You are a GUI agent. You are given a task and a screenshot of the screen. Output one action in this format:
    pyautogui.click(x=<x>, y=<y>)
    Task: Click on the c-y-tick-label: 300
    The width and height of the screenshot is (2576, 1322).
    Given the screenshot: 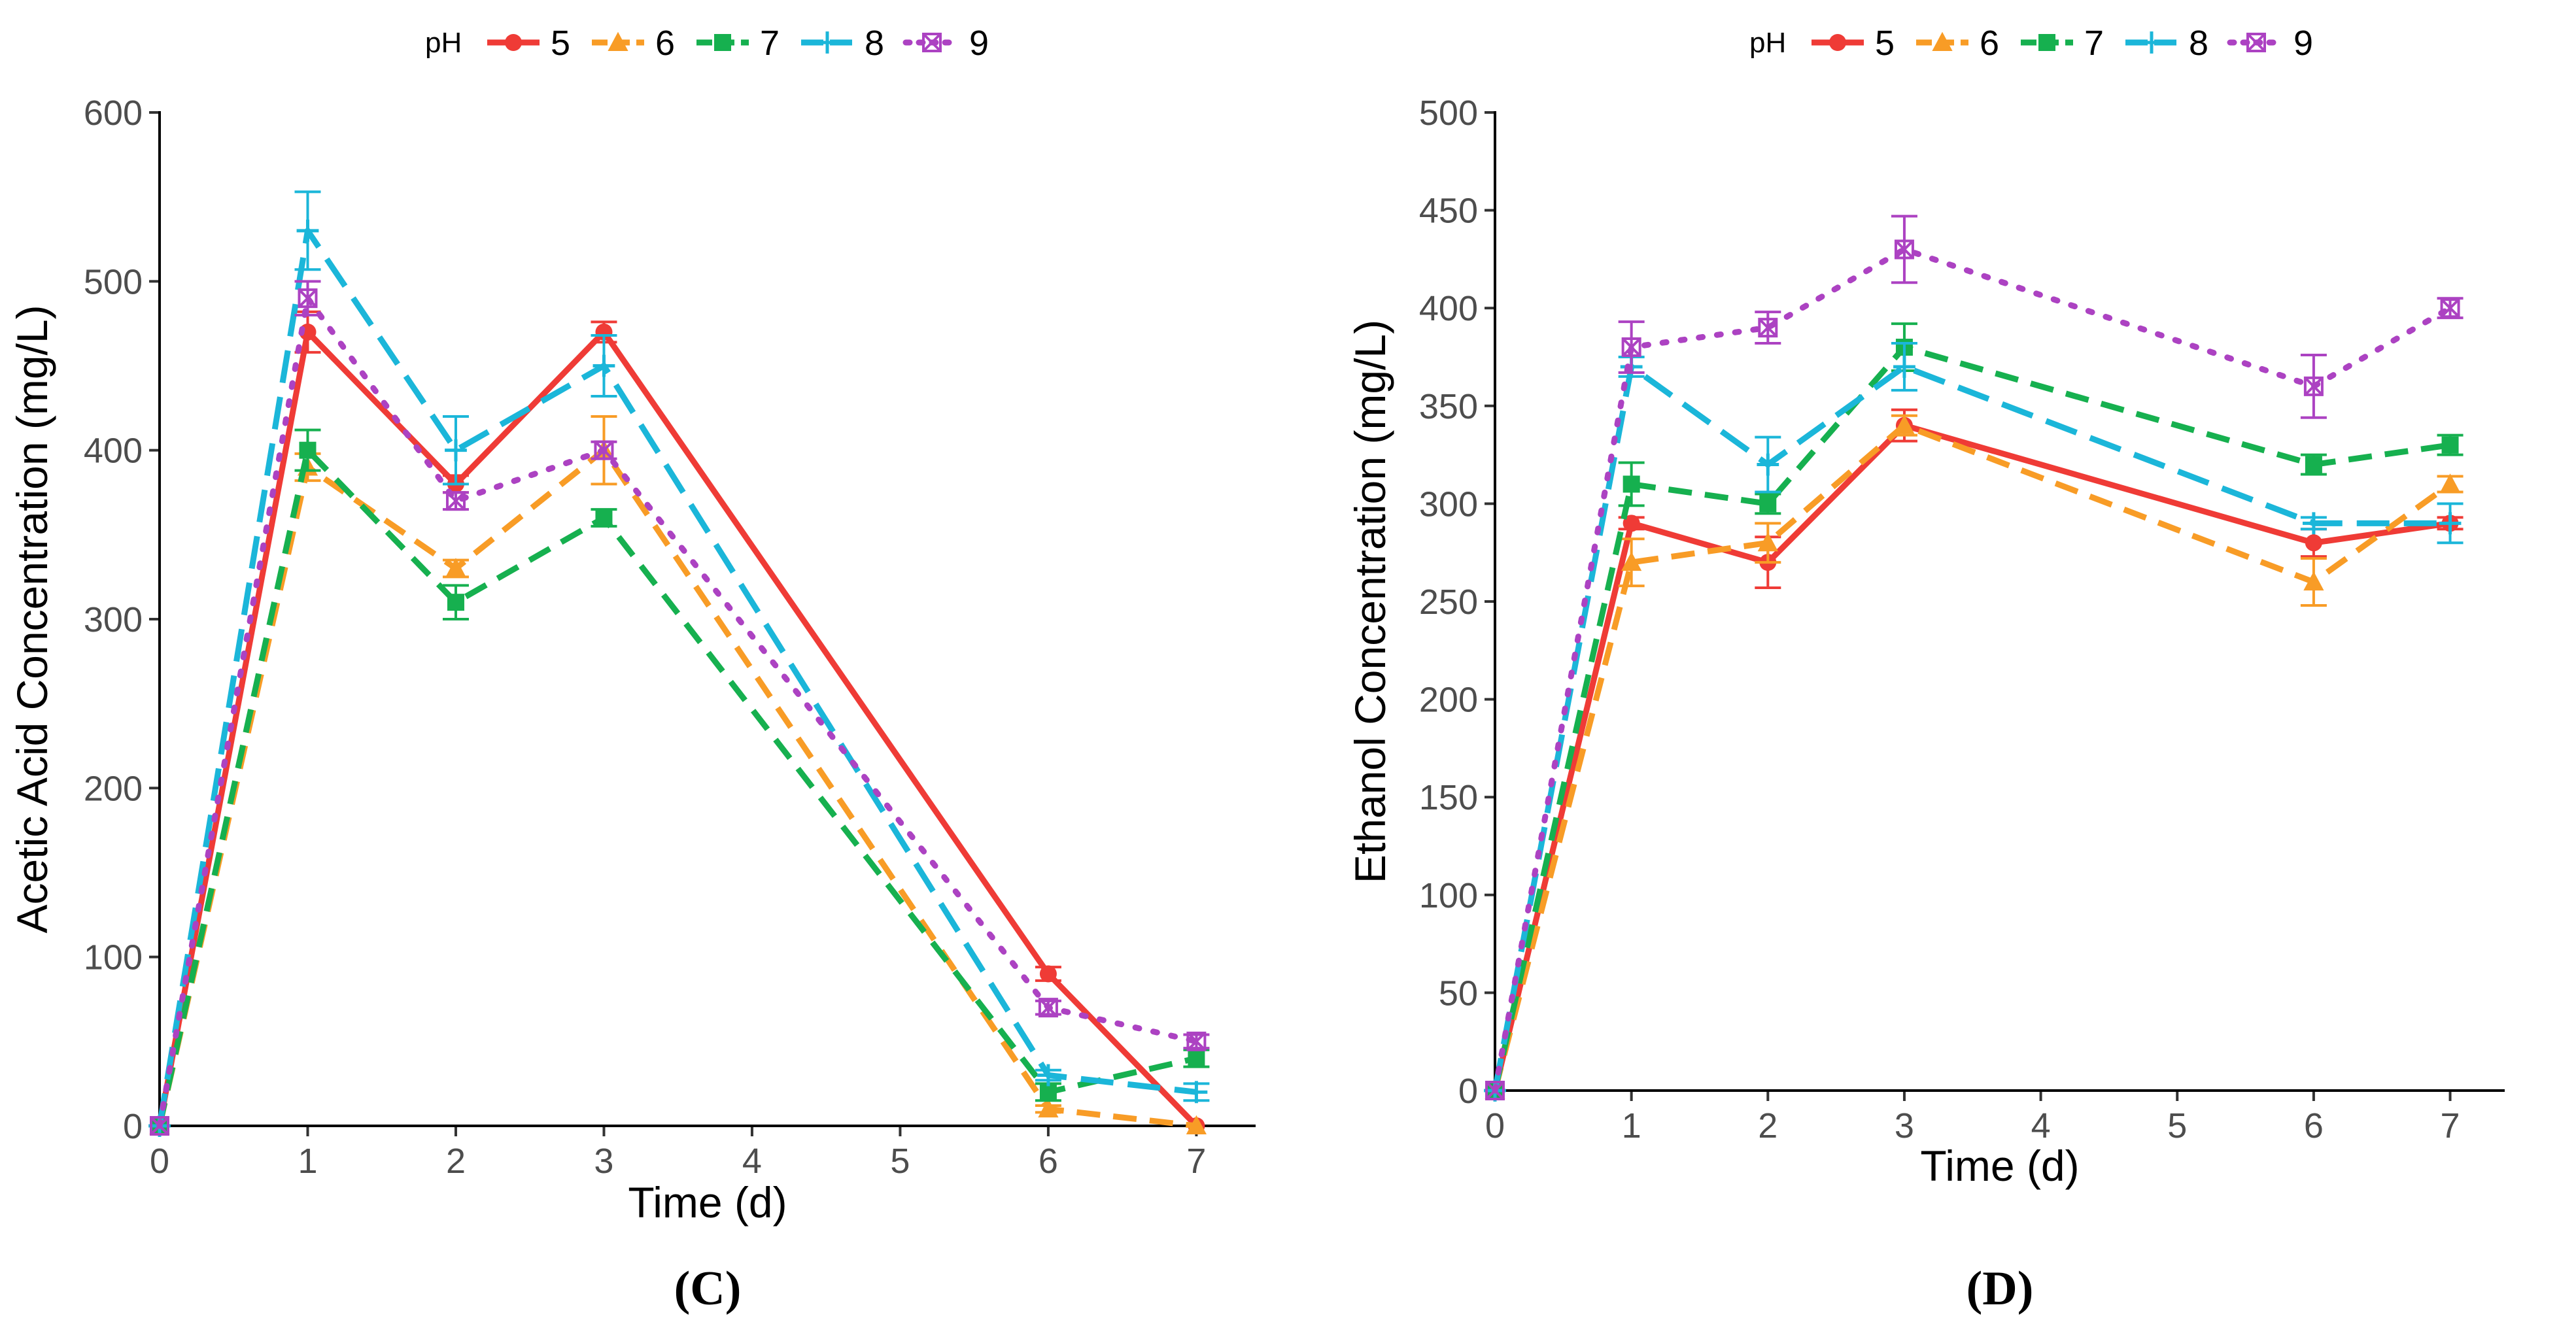 What is the action you would take?
    pyautogui.click(x=114, y=619)
    